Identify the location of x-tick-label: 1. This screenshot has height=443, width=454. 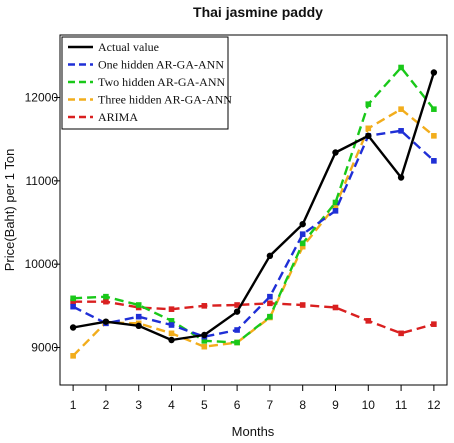
(73, 405).